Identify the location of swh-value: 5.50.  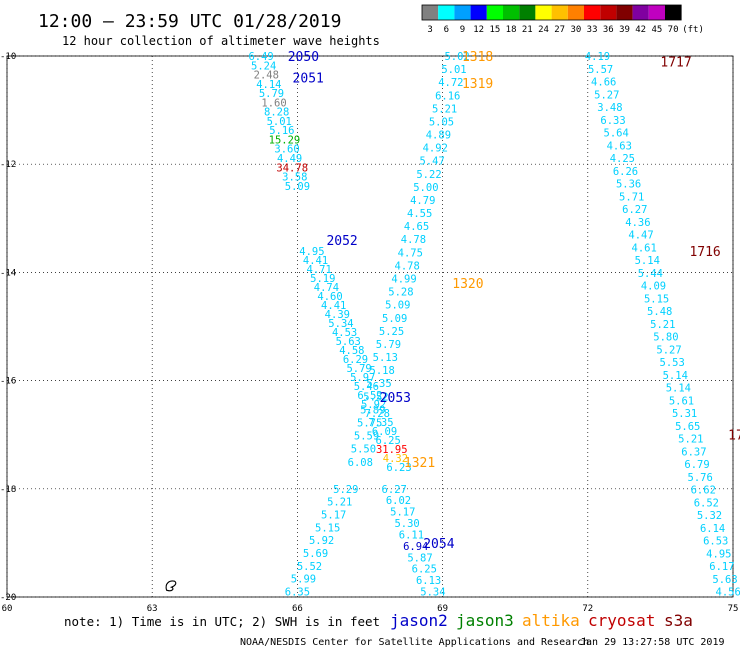
(363, 450).